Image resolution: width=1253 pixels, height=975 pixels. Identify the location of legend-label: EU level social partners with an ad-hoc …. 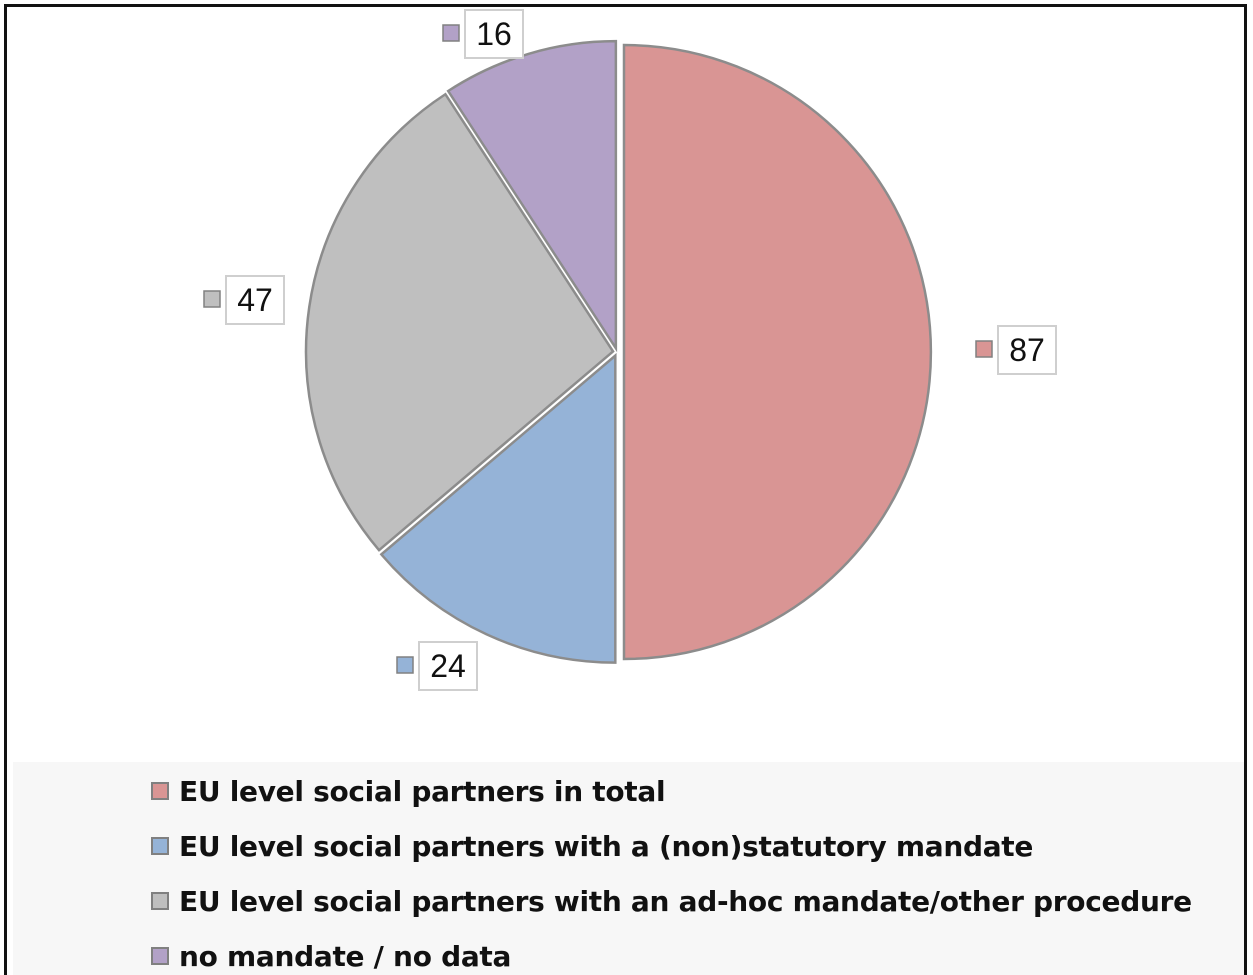
(685, 901).